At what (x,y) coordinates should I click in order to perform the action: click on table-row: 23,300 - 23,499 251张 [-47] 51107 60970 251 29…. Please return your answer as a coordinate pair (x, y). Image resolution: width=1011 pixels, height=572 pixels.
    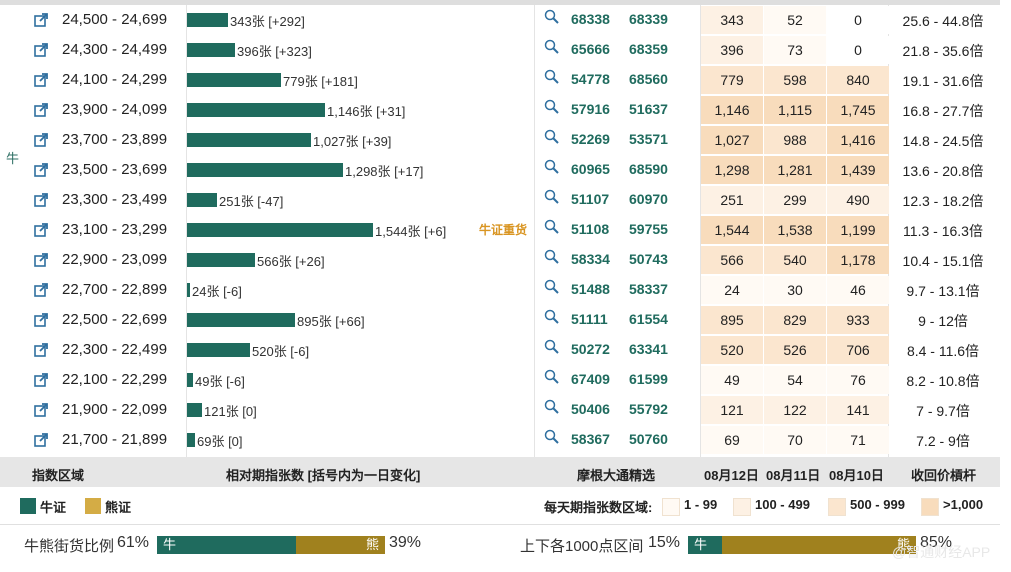
    Looking at the image, I should click on (500, 200).